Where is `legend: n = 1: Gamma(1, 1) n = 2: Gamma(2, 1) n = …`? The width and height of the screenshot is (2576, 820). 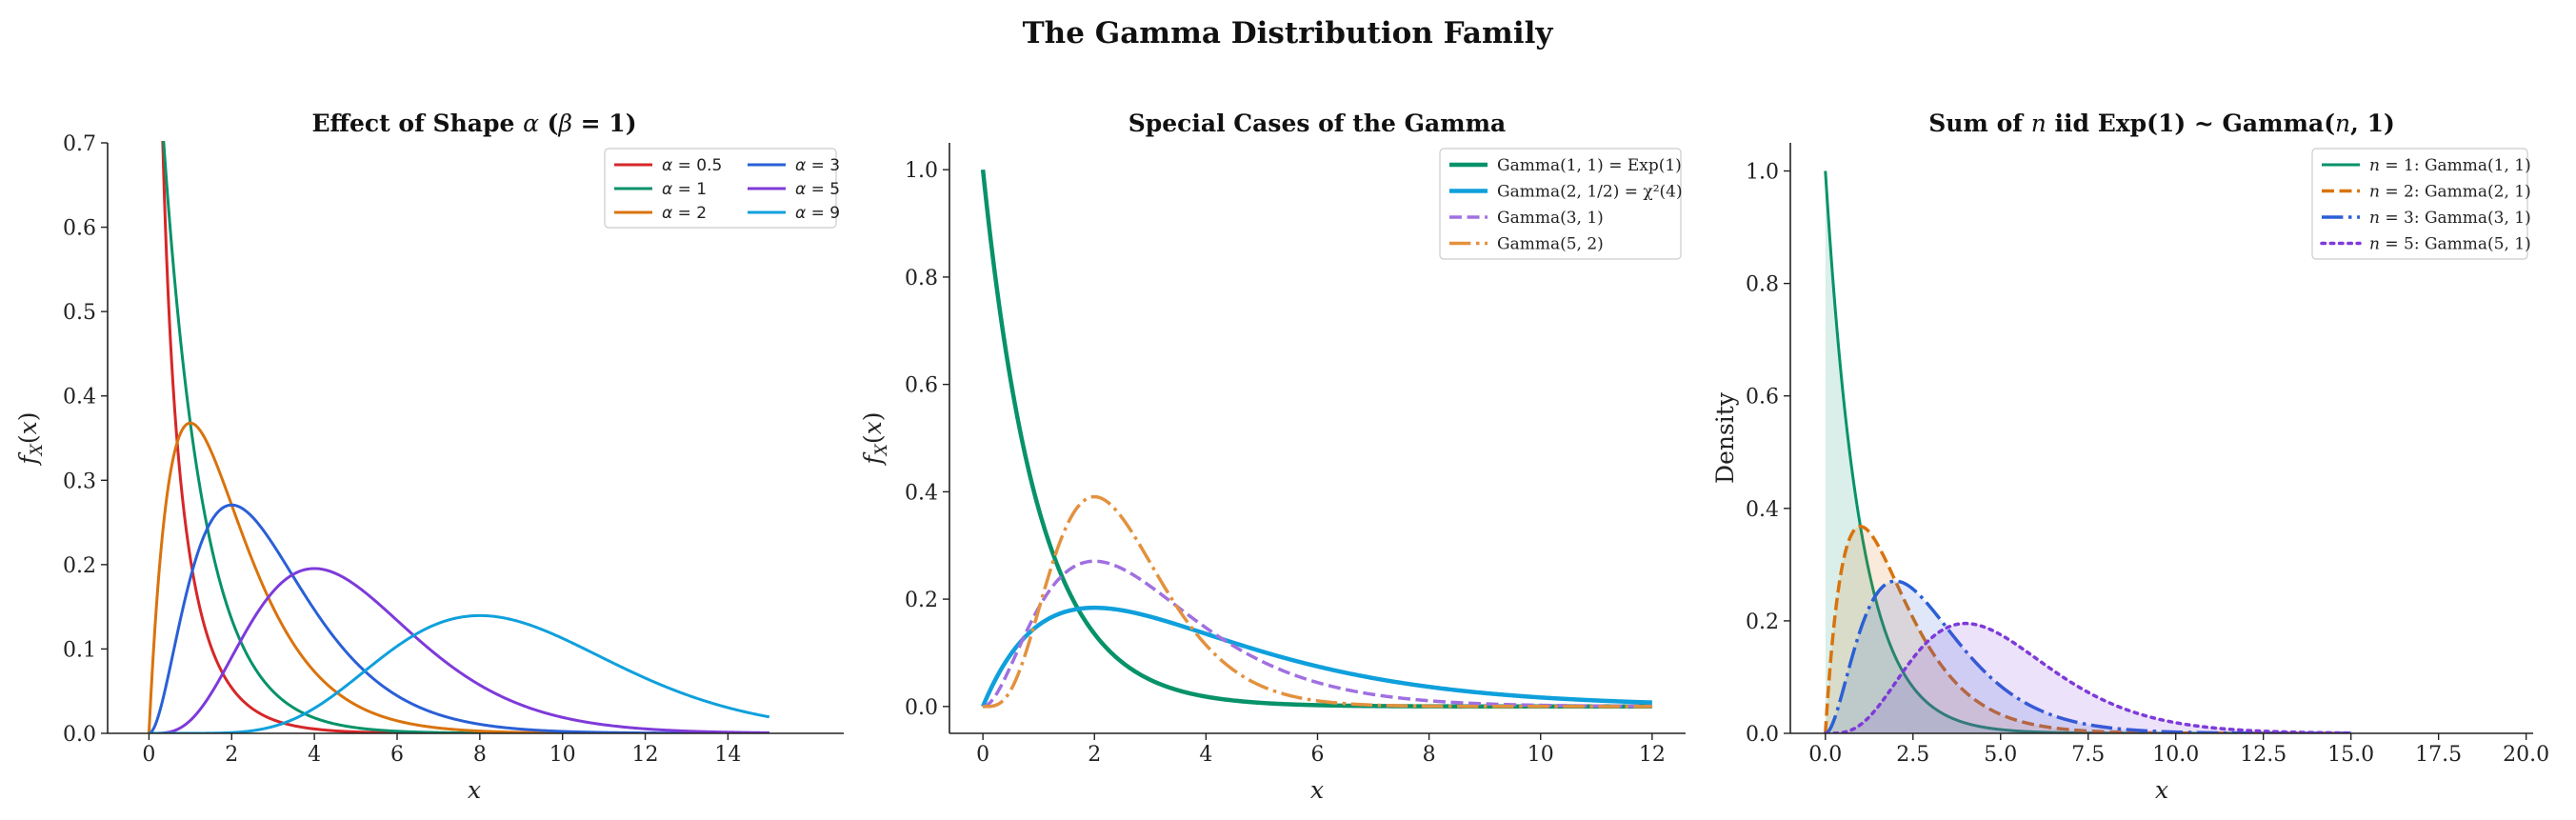
legend: n = 1: Gamma(1, 1) n = 2: Gamma(2, 1) n = … is located at coordinates (2421, 204).